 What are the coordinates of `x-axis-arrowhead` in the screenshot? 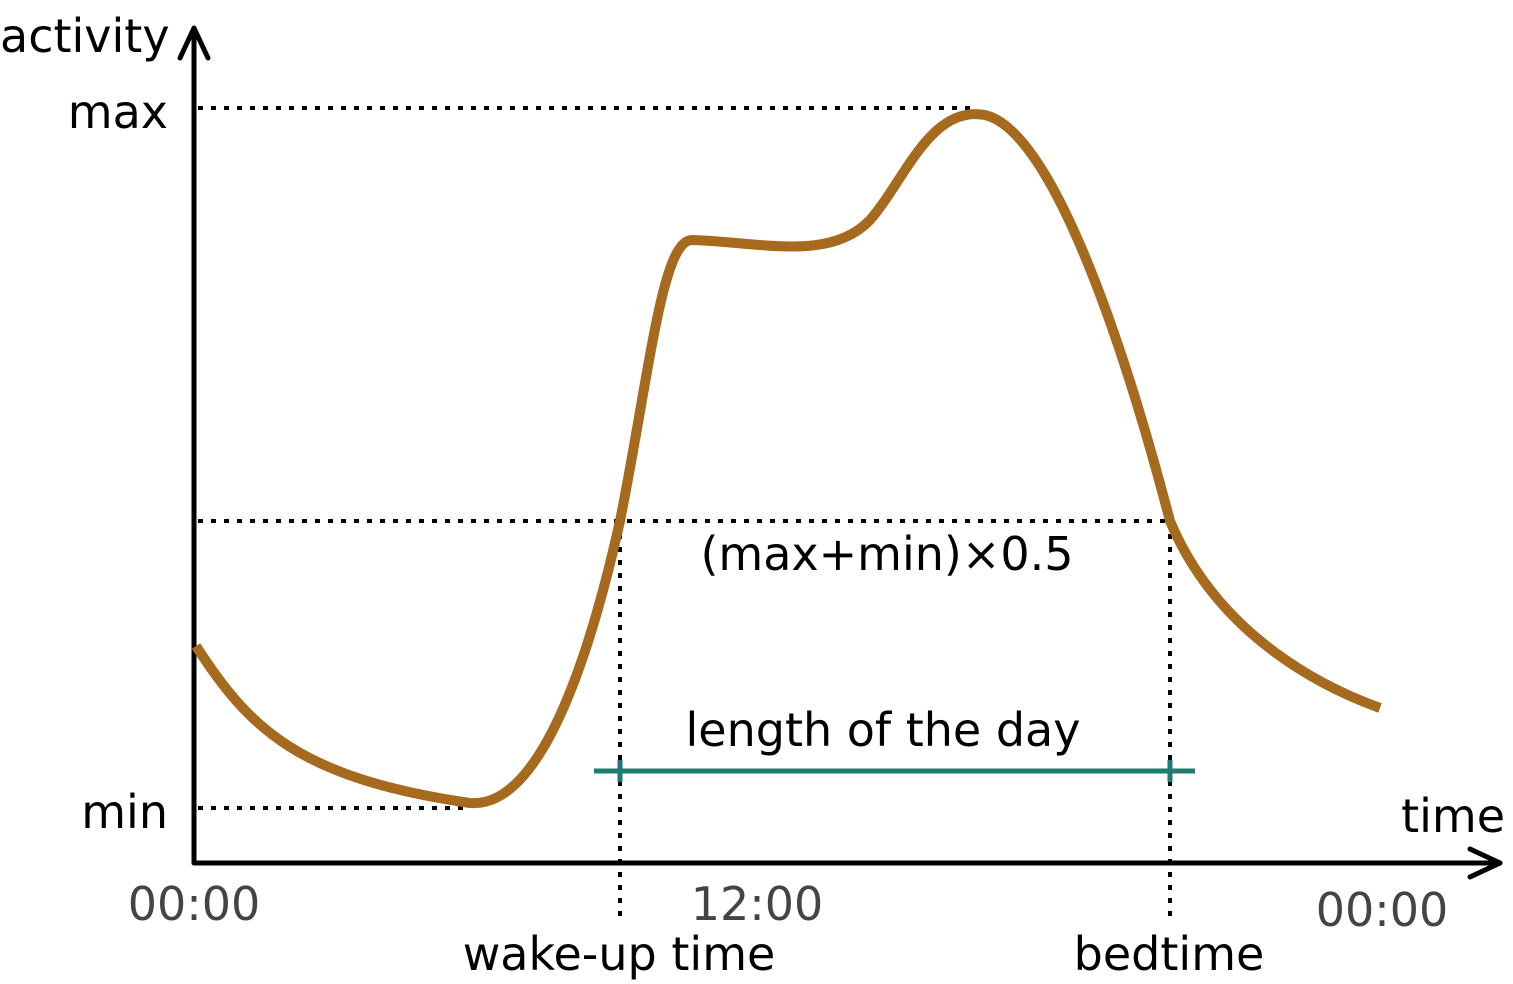 It's located at (1485, 863).